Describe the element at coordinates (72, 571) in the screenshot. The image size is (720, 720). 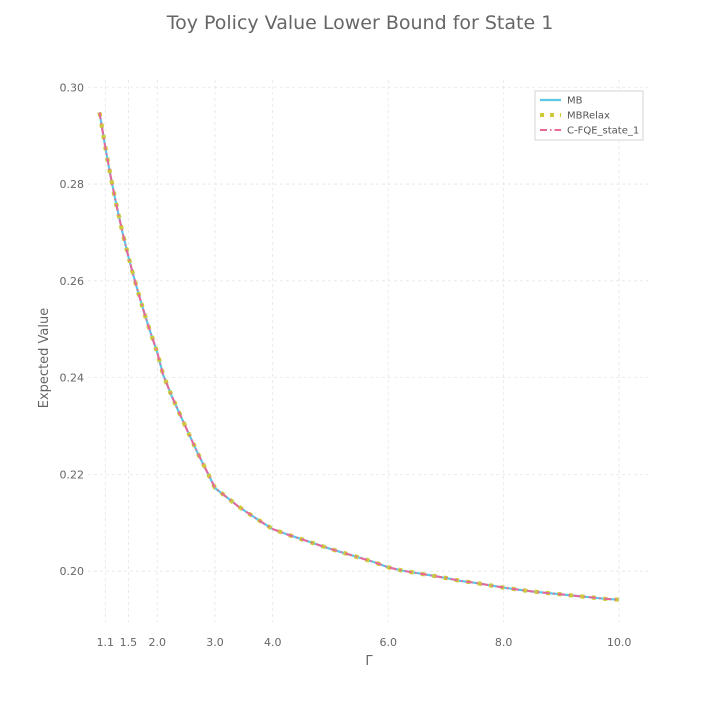
I see `y-tick-label: 0.20` at that location.